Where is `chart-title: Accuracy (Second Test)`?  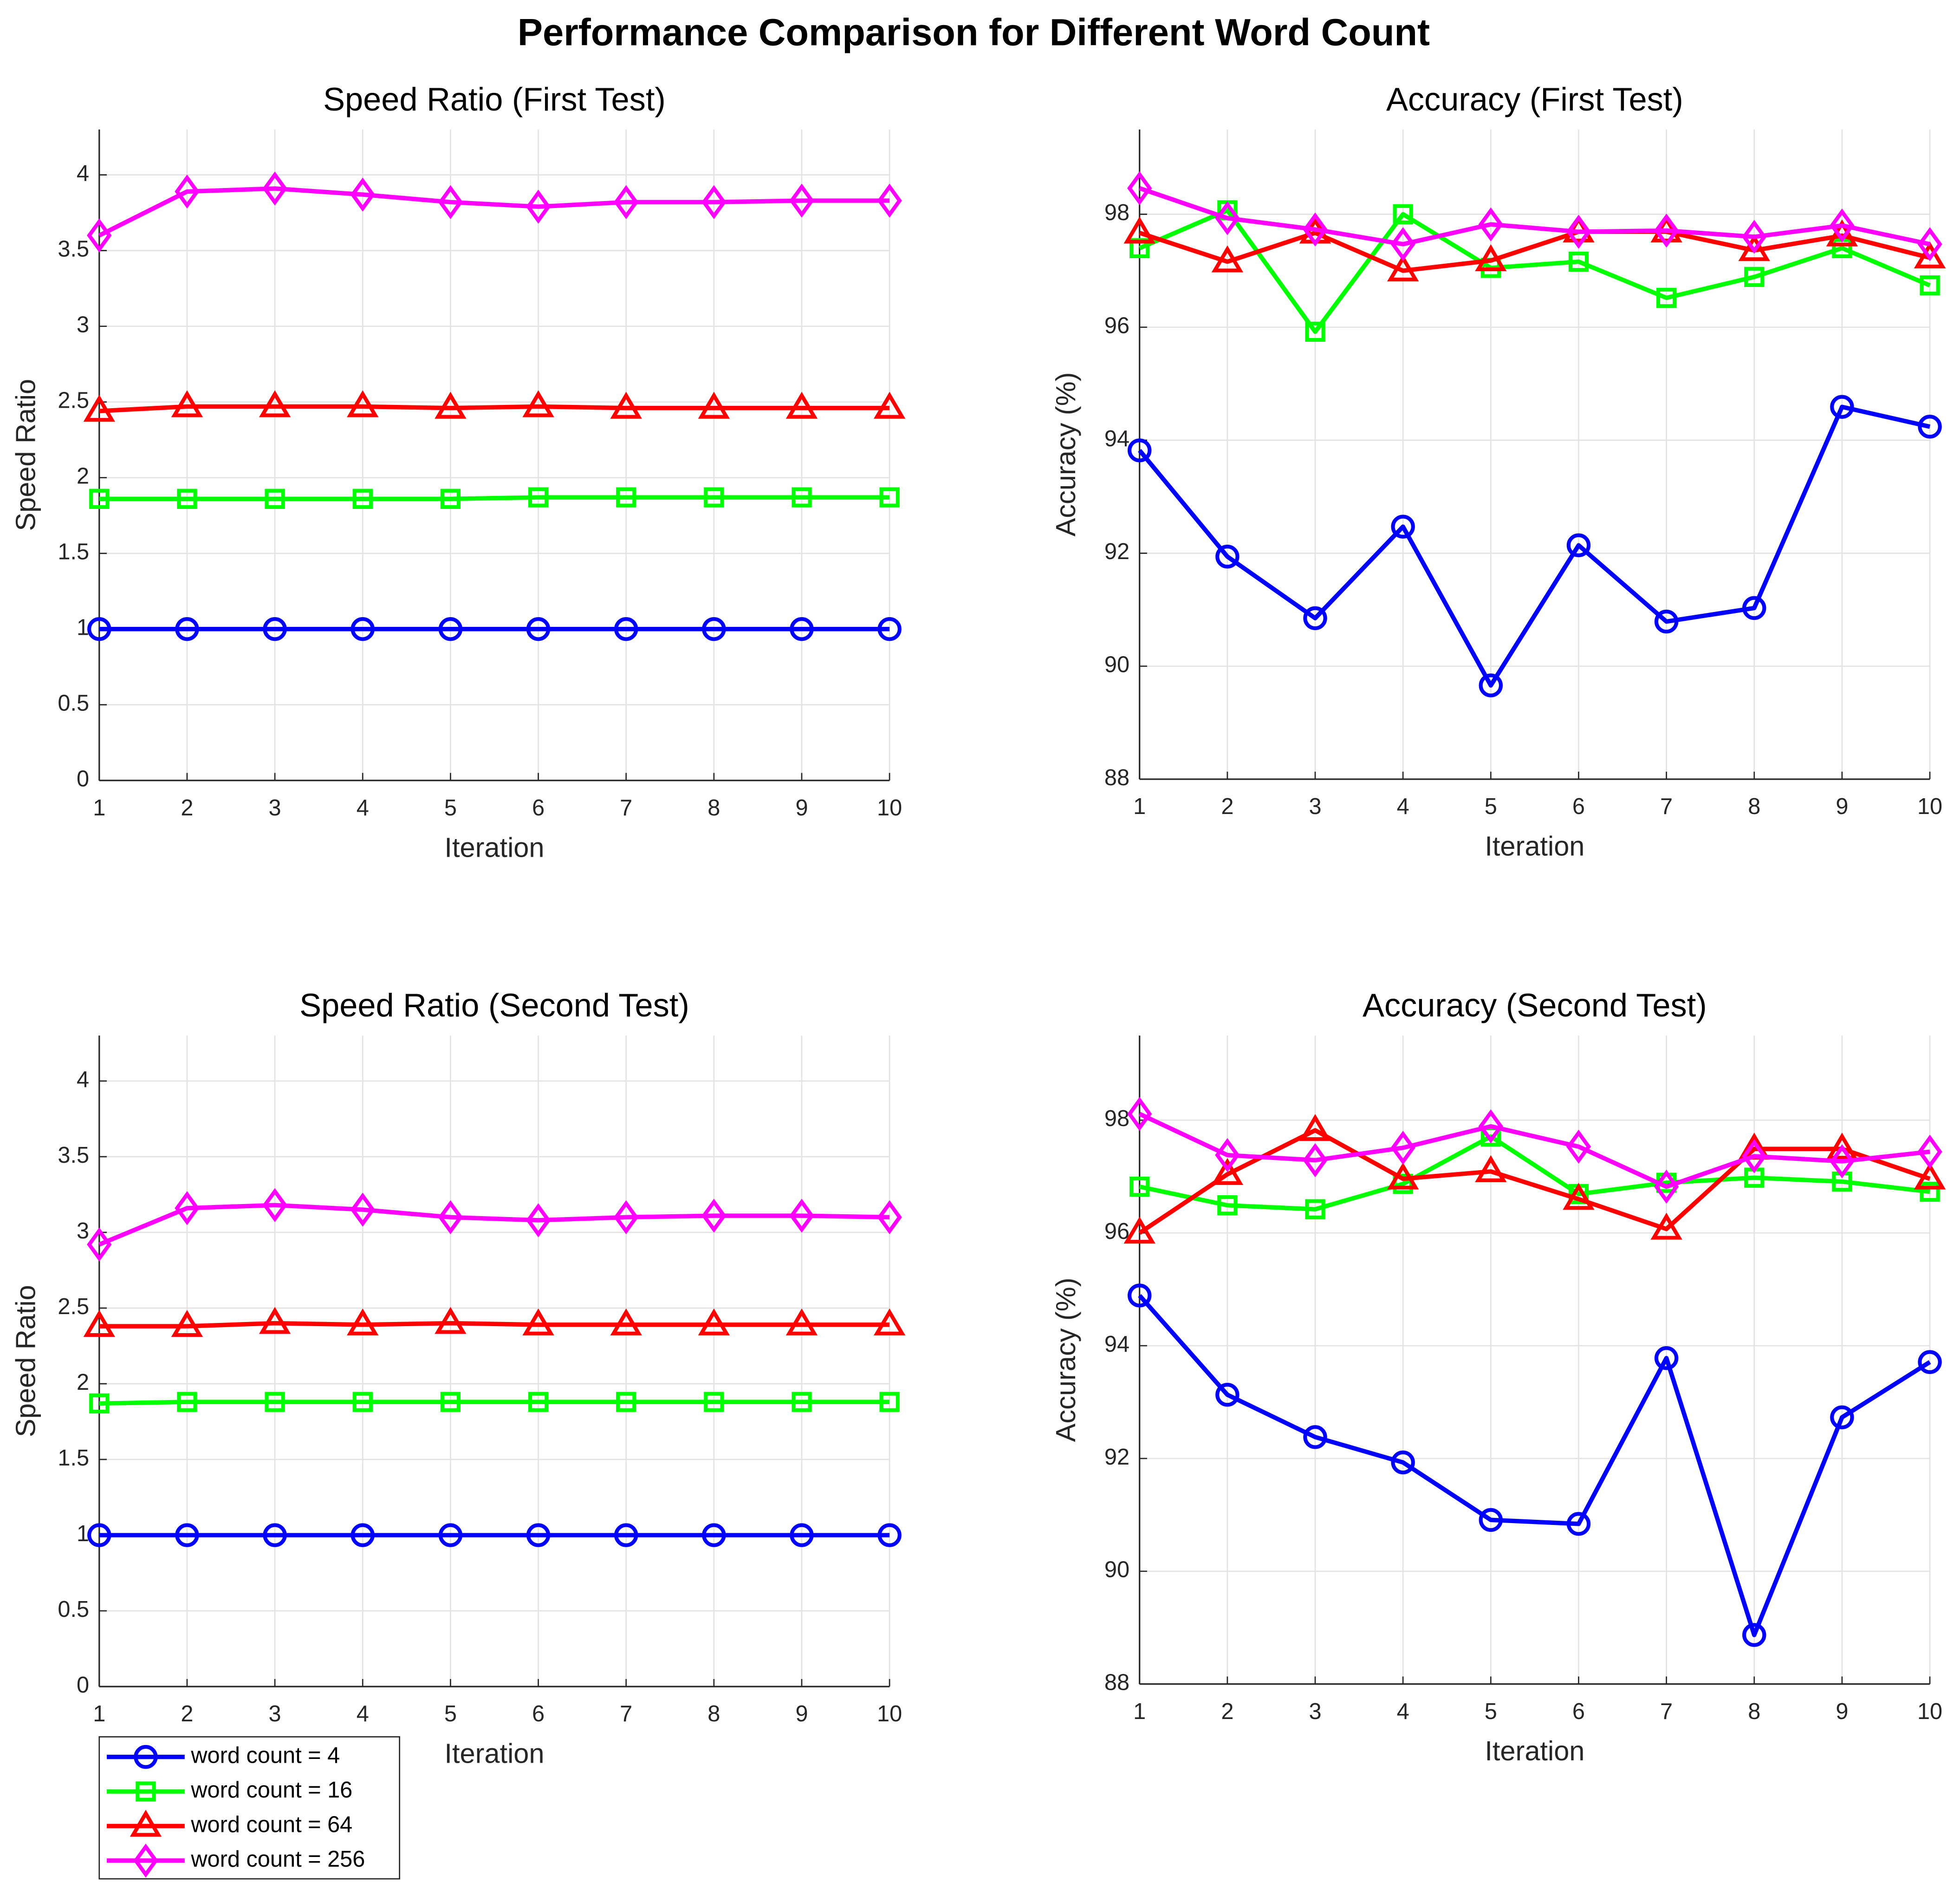 chart-title: Accuracy (Second Test) is located at coordinates (1535, 1005).